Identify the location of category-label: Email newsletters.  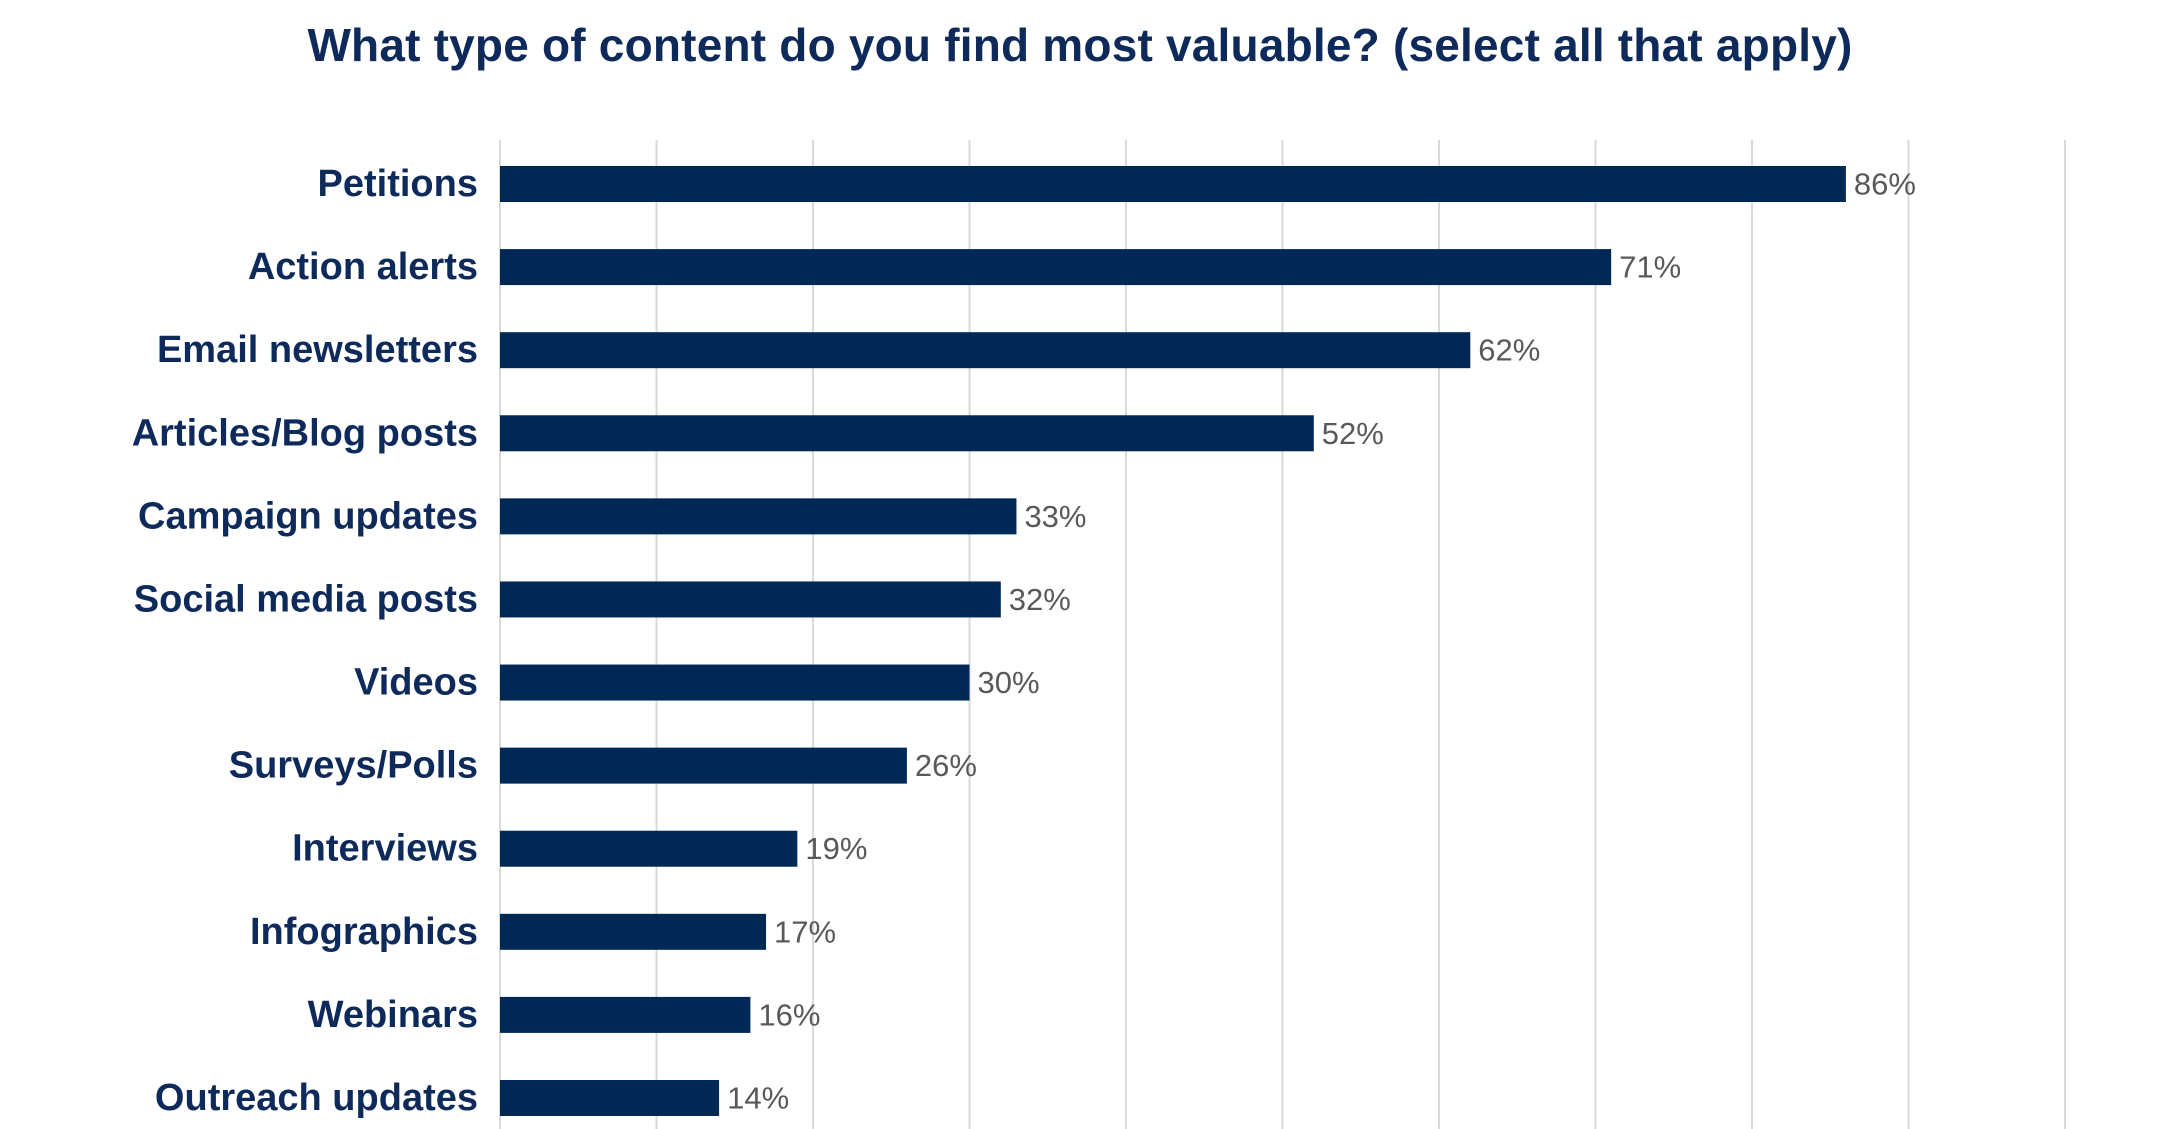
(317, 350).